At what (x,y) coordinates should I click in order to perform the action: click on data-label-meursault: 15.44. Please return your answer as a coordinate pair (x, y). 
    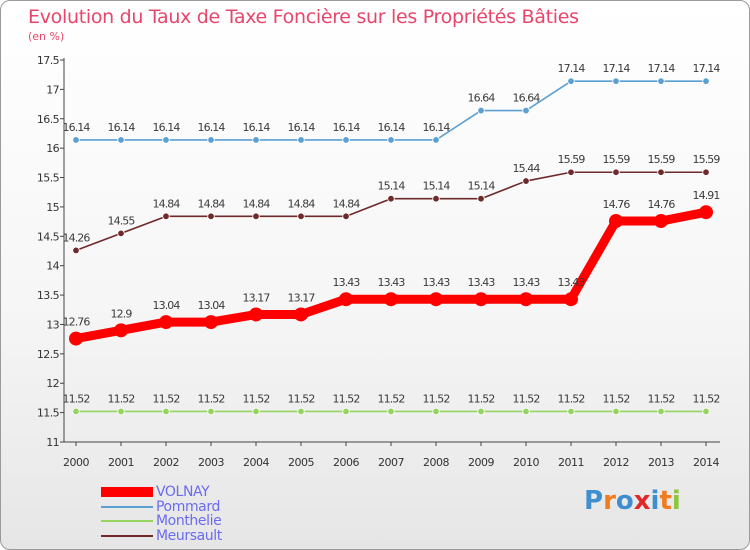
    Looking at the image, I should click on (527, 168).